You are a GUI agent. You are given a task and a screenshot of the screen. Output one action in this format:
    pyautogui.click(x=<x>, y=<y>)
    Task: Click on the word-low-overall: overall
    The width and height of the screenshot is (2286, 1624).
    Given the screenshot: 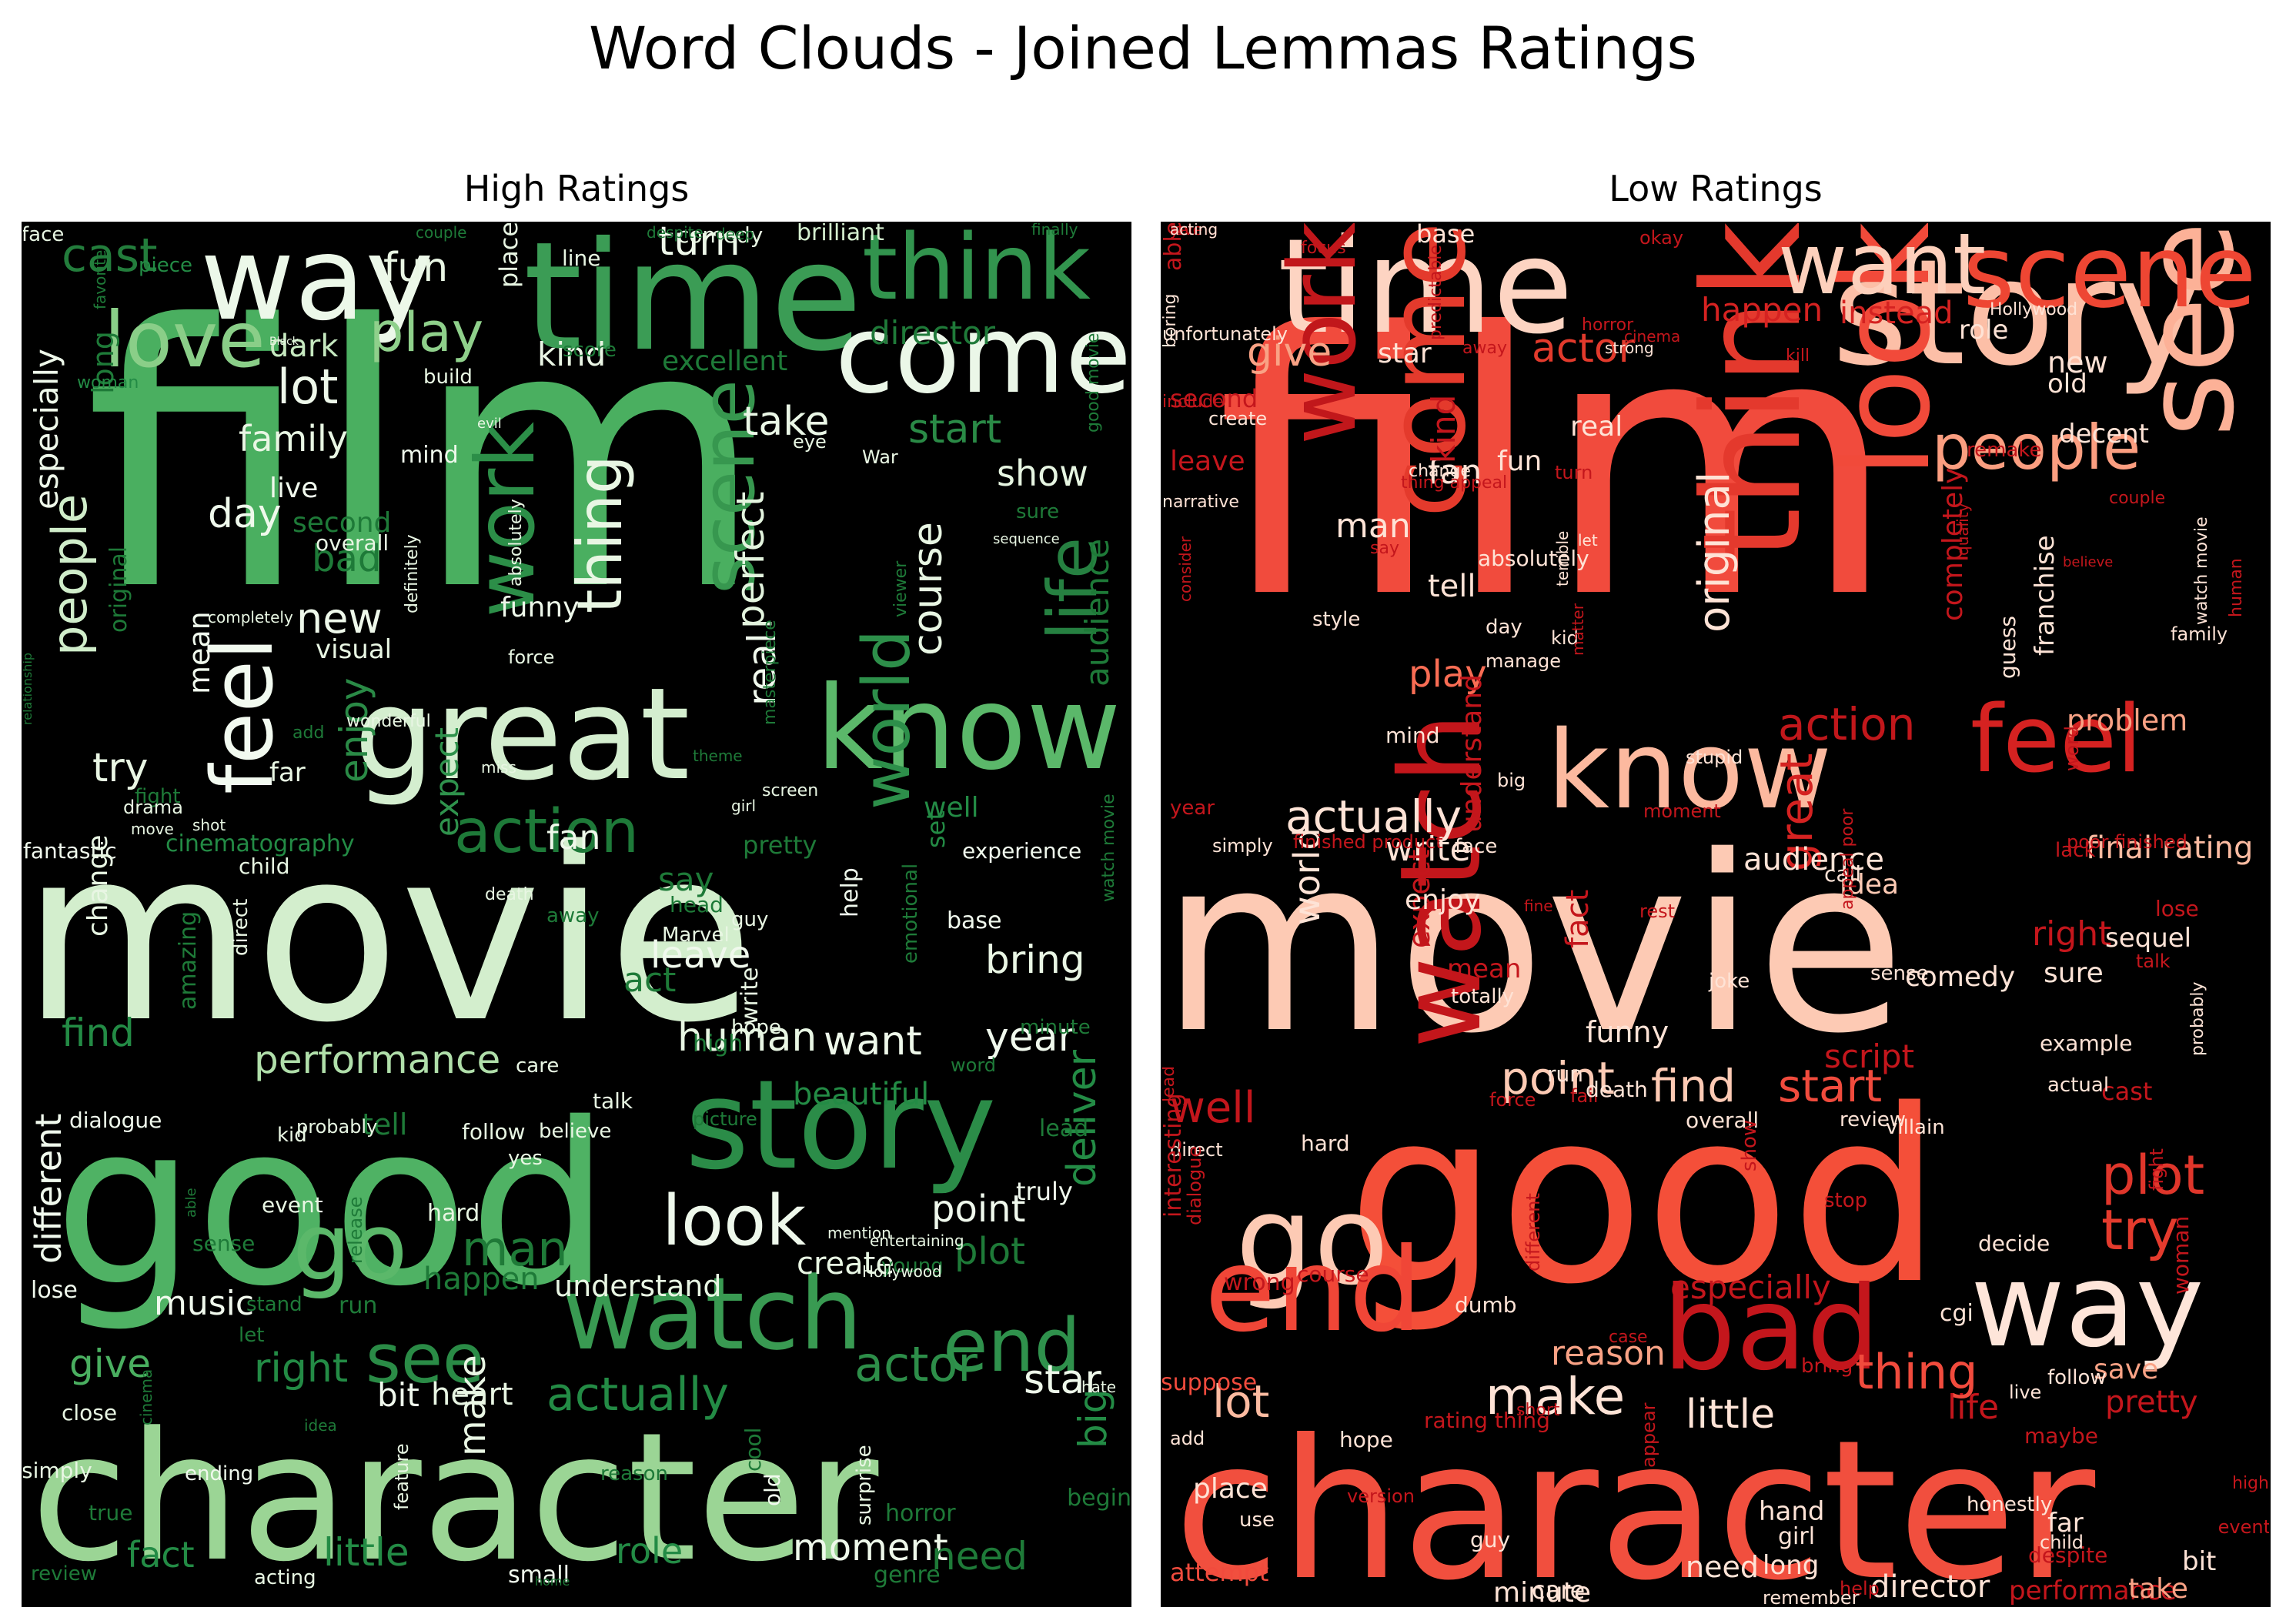 What is the action you would take?
    pyautogui.click(x=1723, y=1120)
    